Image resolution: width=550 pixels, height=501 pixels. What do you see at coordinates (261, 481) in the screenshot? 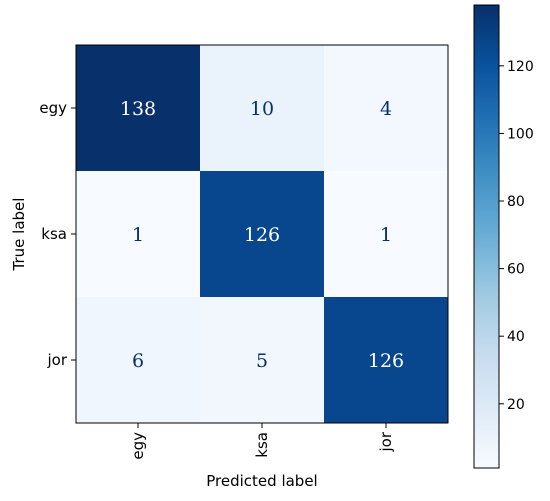
I see `x-axis-label: Predicted label` at bounding box center [261, 481].